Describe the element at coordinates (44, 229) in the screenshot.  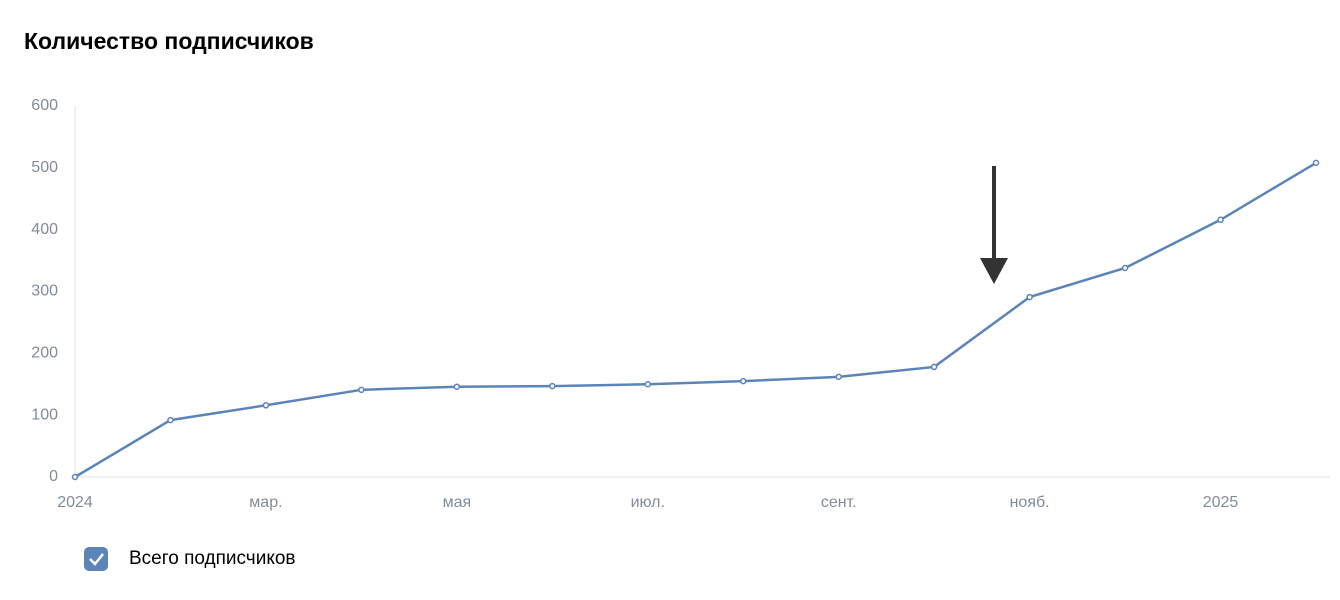
I see `y-tick-label: 400` at that location.